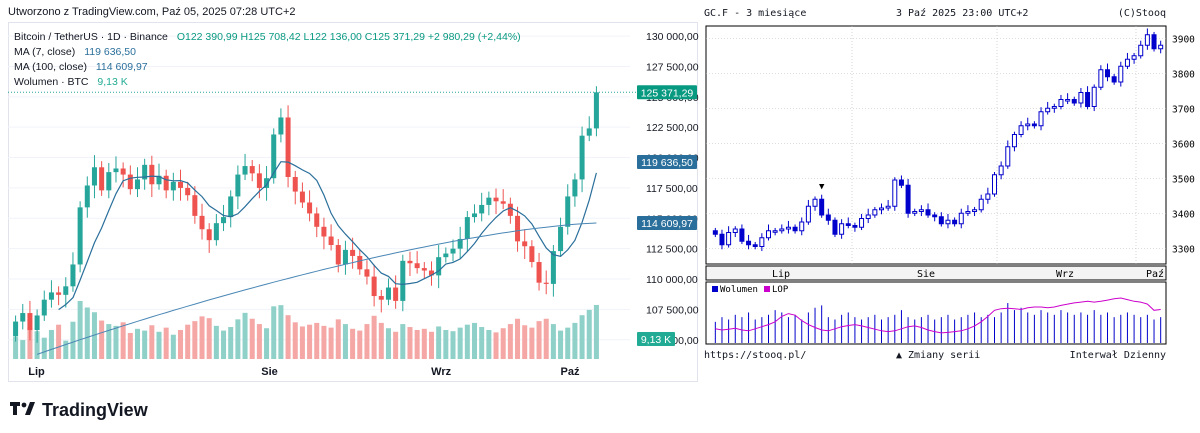 This screenshot has height=433, width=1200. I want to click on y-tick-label: 110 000,00, so click(672, 280).